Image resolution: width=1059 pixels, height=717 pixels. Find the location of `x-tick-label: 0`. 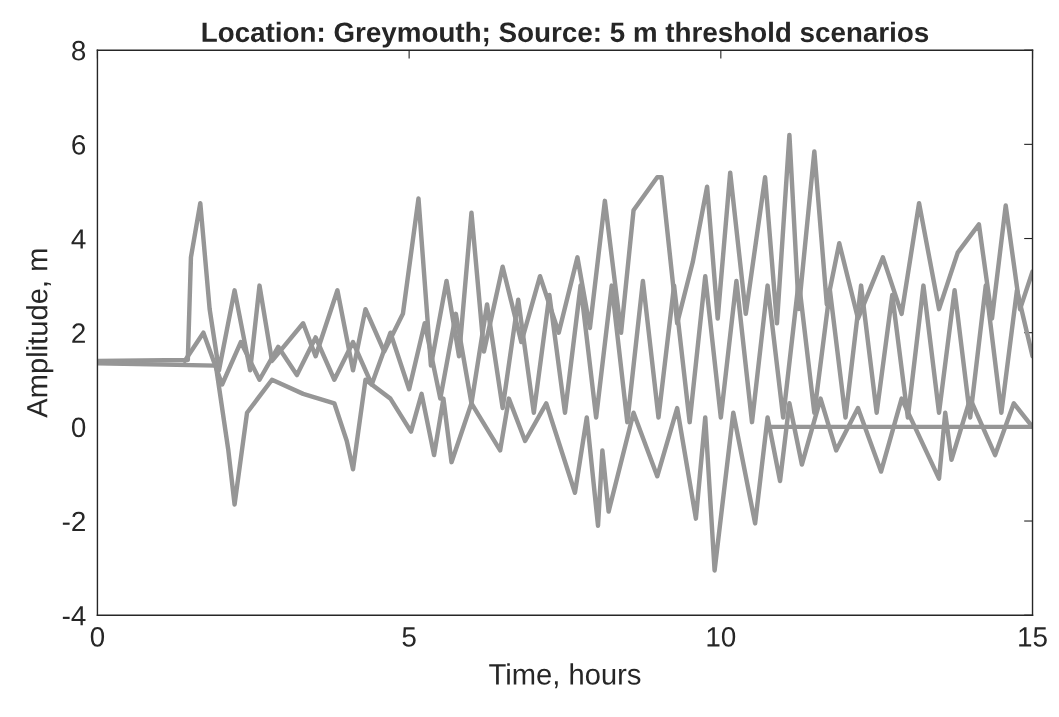

x-tick-label: 0 is located at coordinates (97, 637).